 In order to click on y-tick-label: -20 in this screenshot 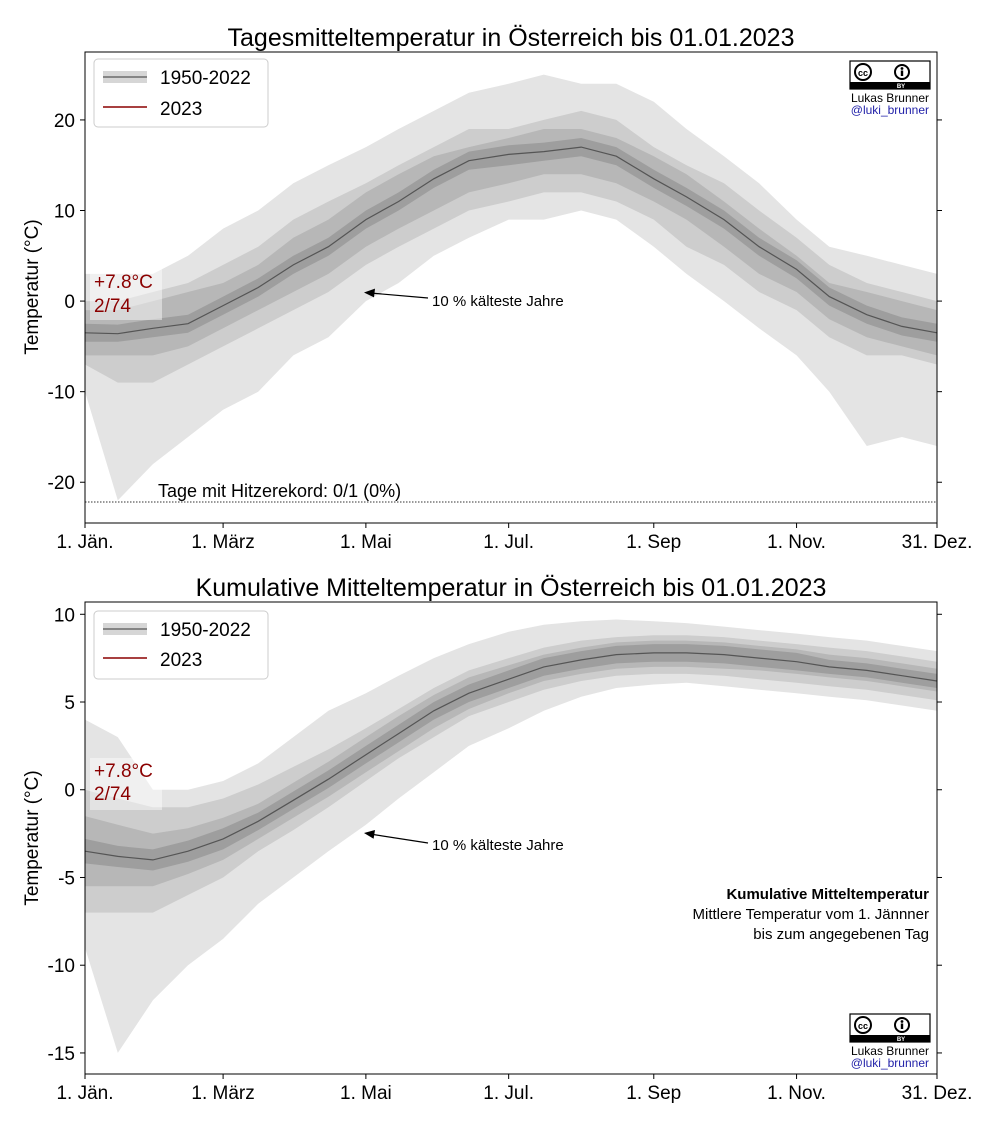, I will do `click(61, 483)`.